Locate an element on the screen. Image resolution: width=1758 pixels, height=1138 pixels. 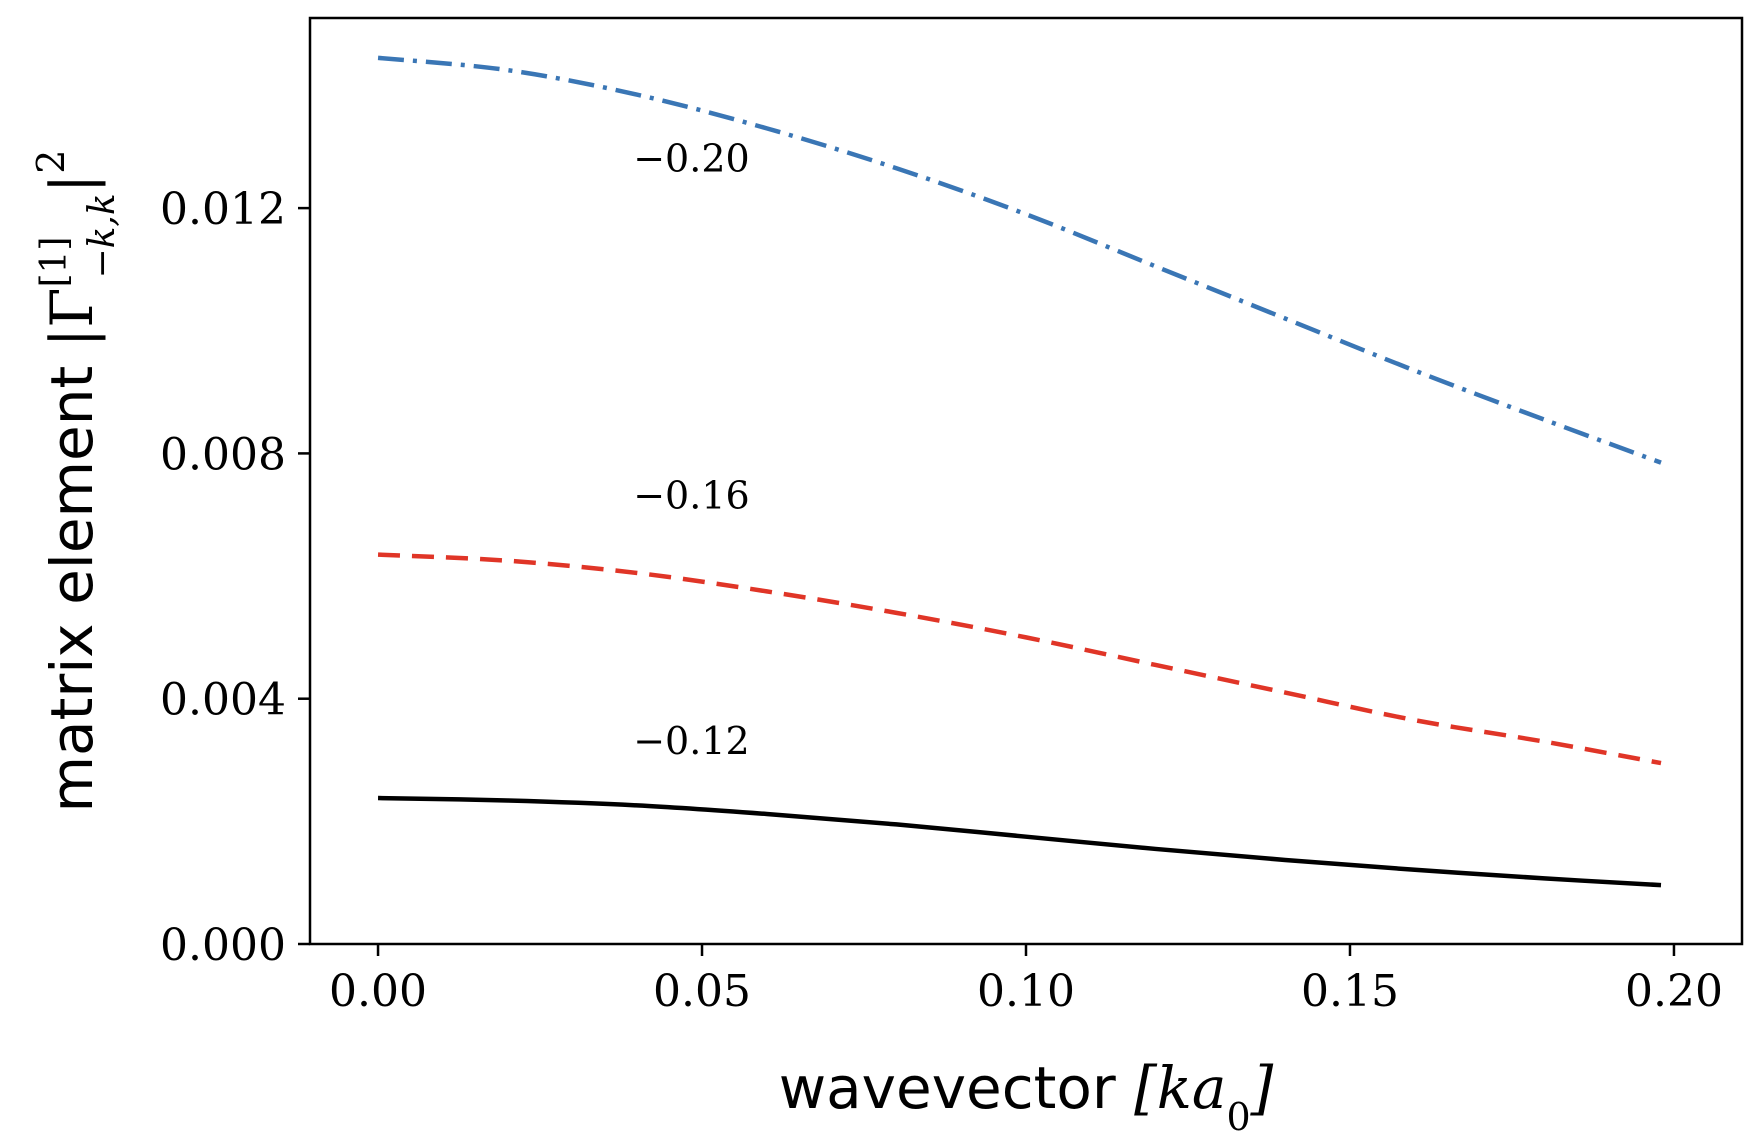
x-tick-label: 0.20 is located at coordinates (1674, 991).